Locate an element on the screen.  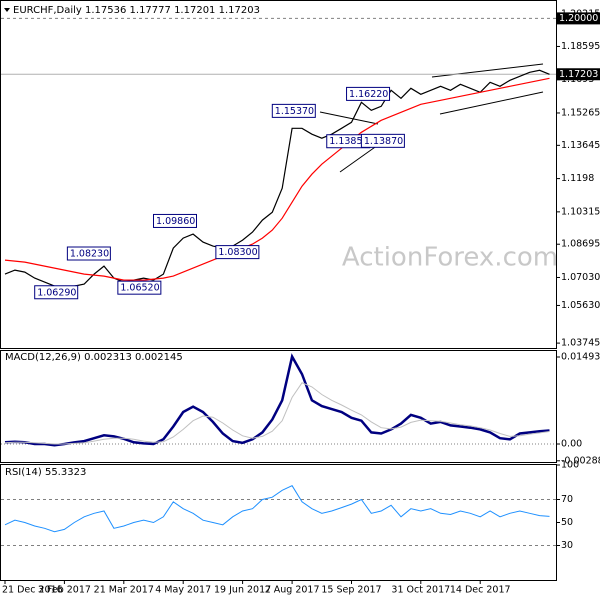
annotation-label: 1.08300 is located at coordinates (237, 252).